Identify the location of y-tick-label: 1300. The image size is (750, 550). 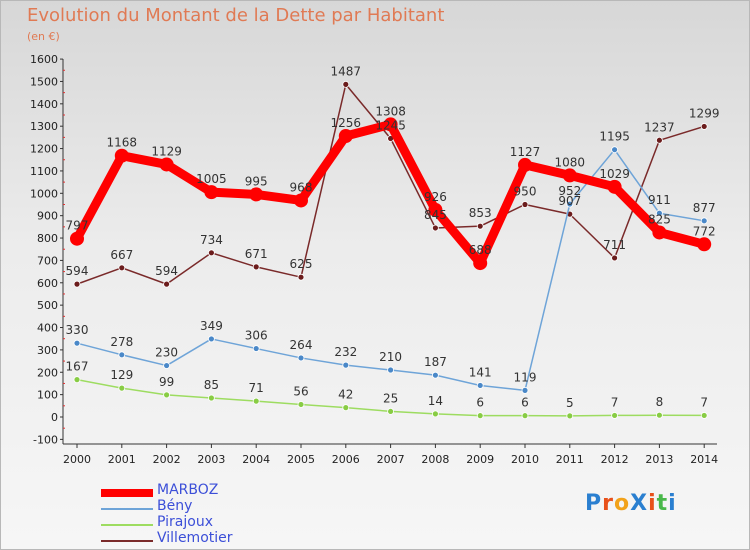
(44, 126).